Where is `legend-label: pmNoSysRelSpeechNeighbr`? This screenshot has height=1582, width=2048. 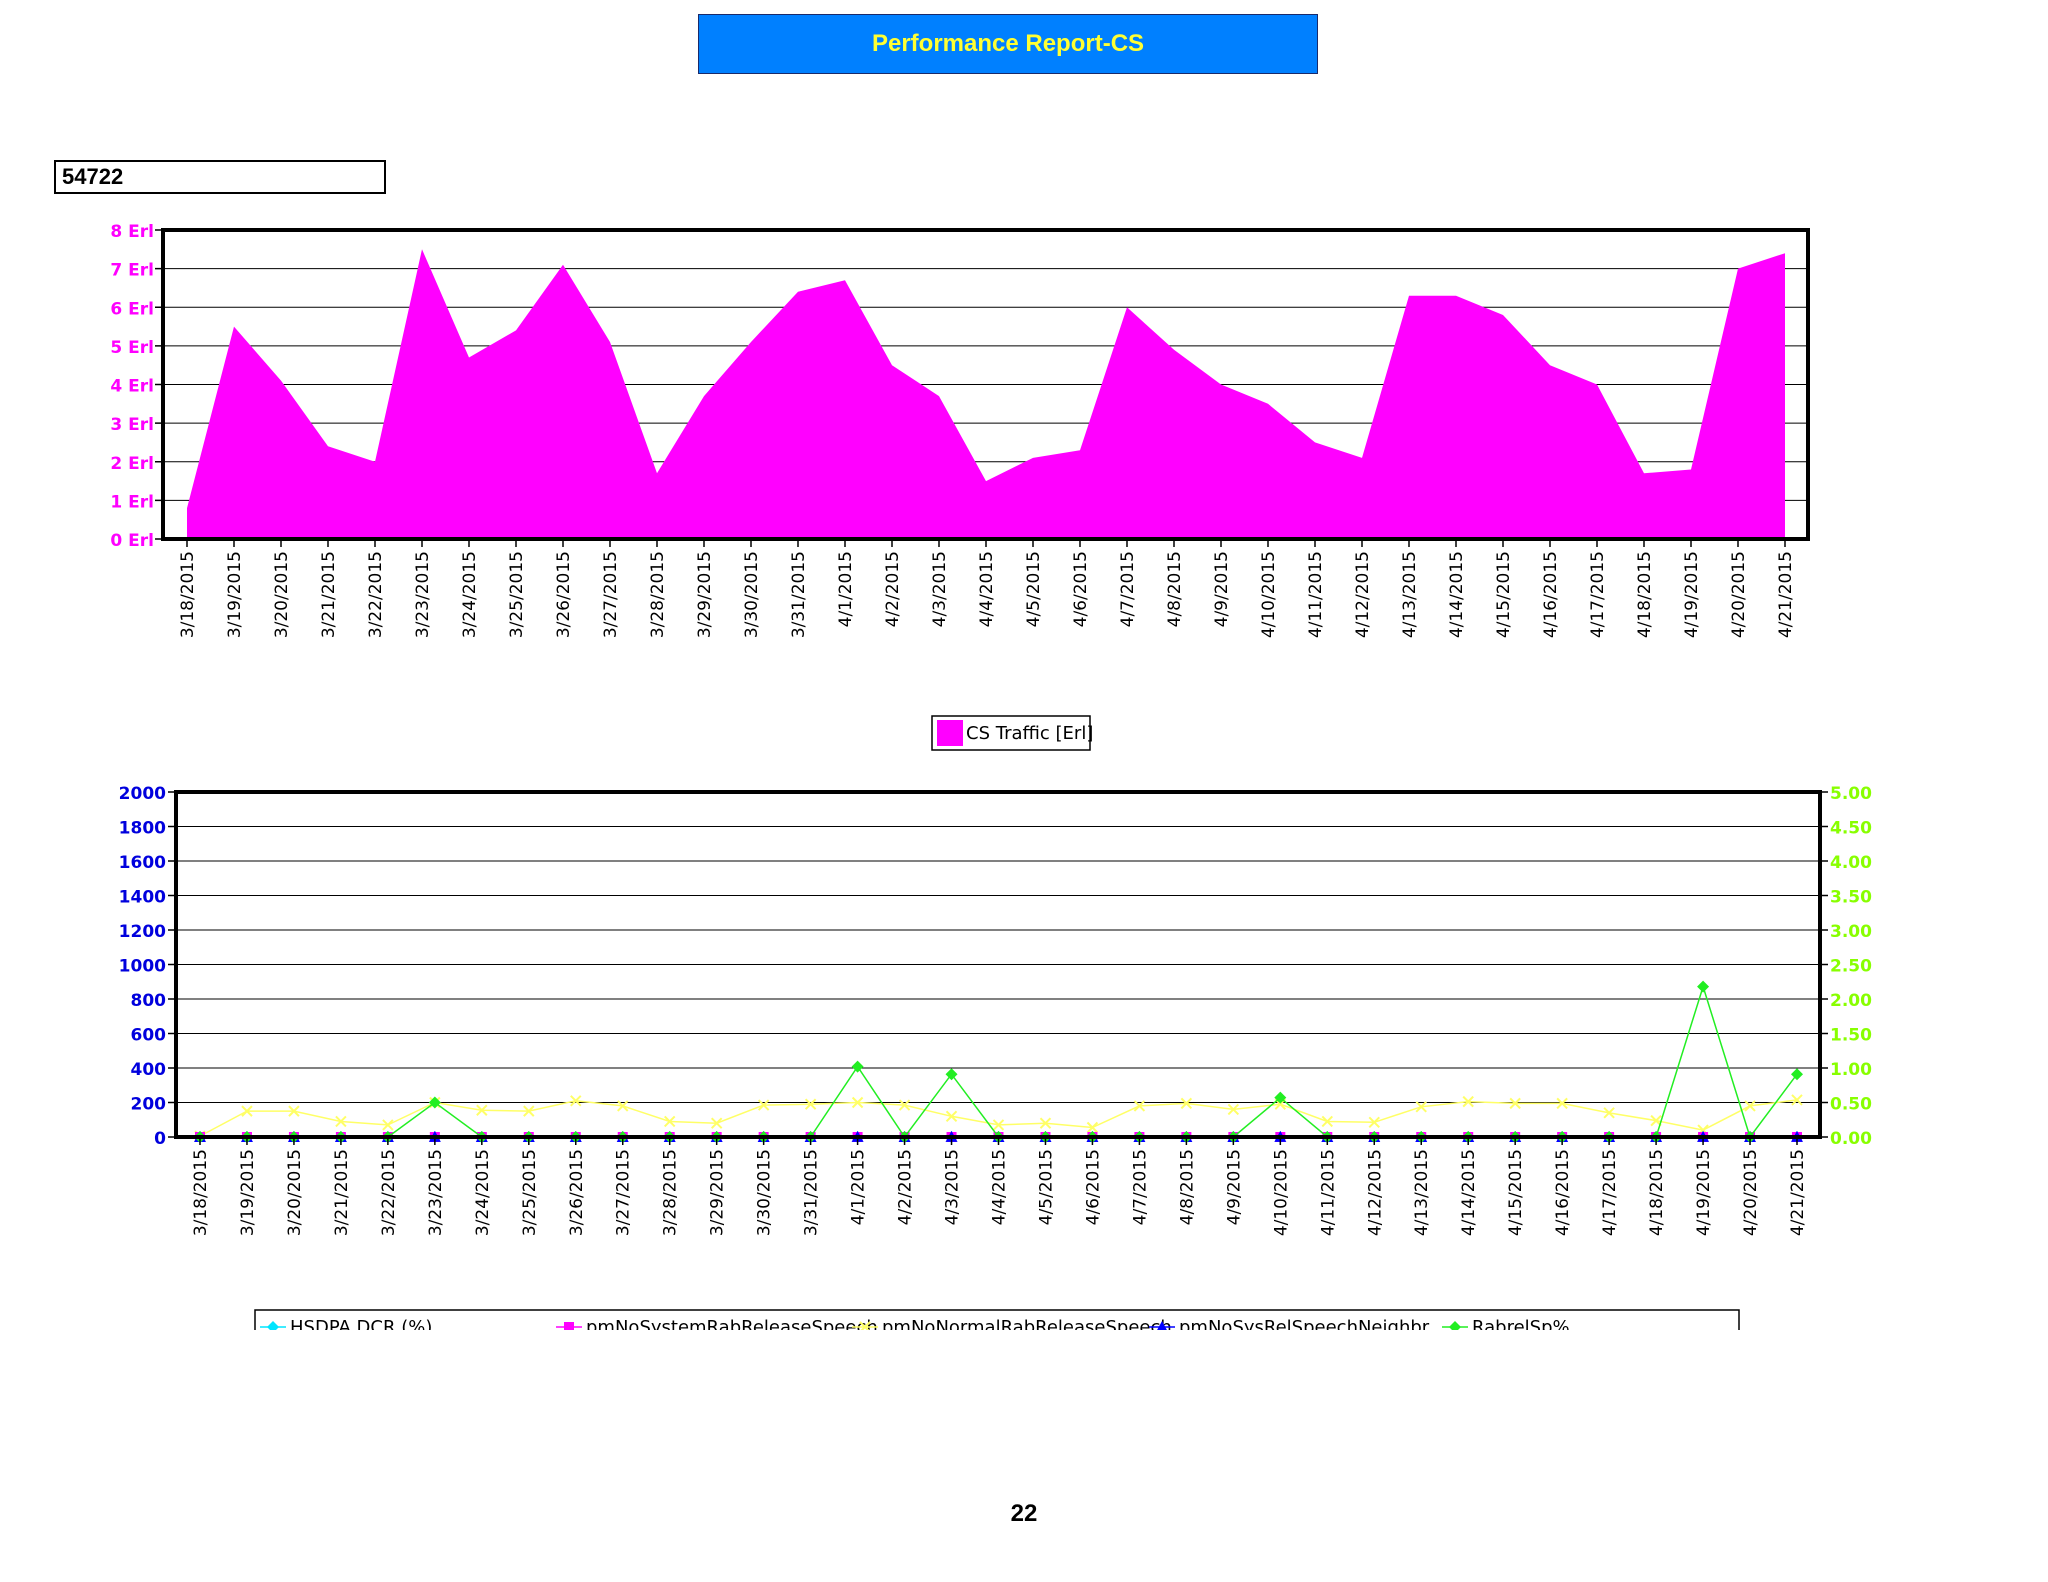 legend-label: pmNoSysRelSpeechNeighbr is located at coordinates (1304, 1323).